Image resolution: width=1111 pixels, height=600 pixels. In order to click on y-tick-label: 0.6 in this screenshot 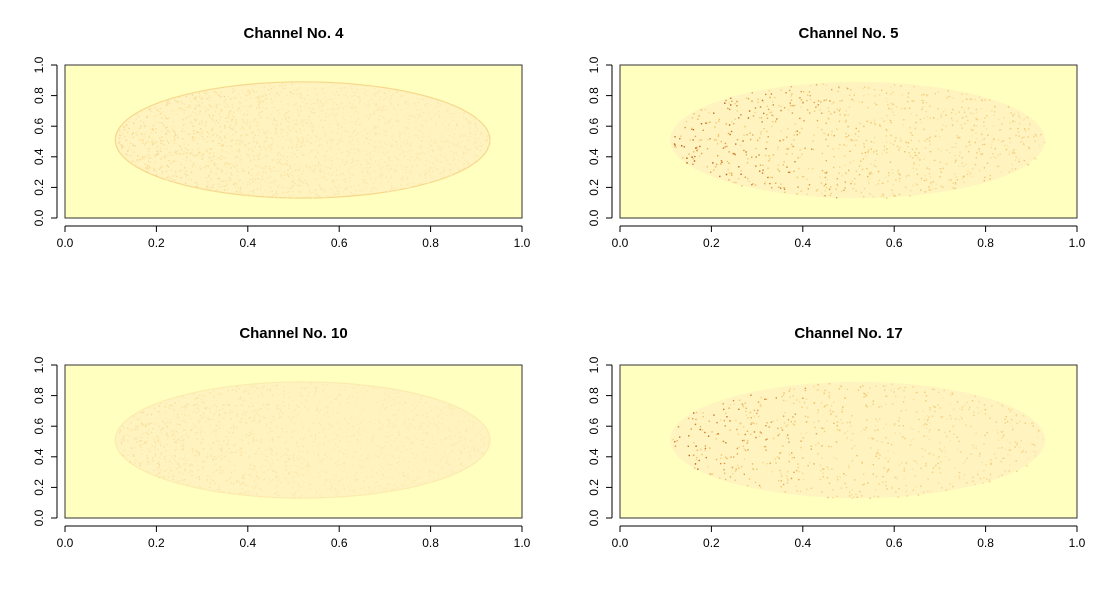, I will do `click(39, 126)`.